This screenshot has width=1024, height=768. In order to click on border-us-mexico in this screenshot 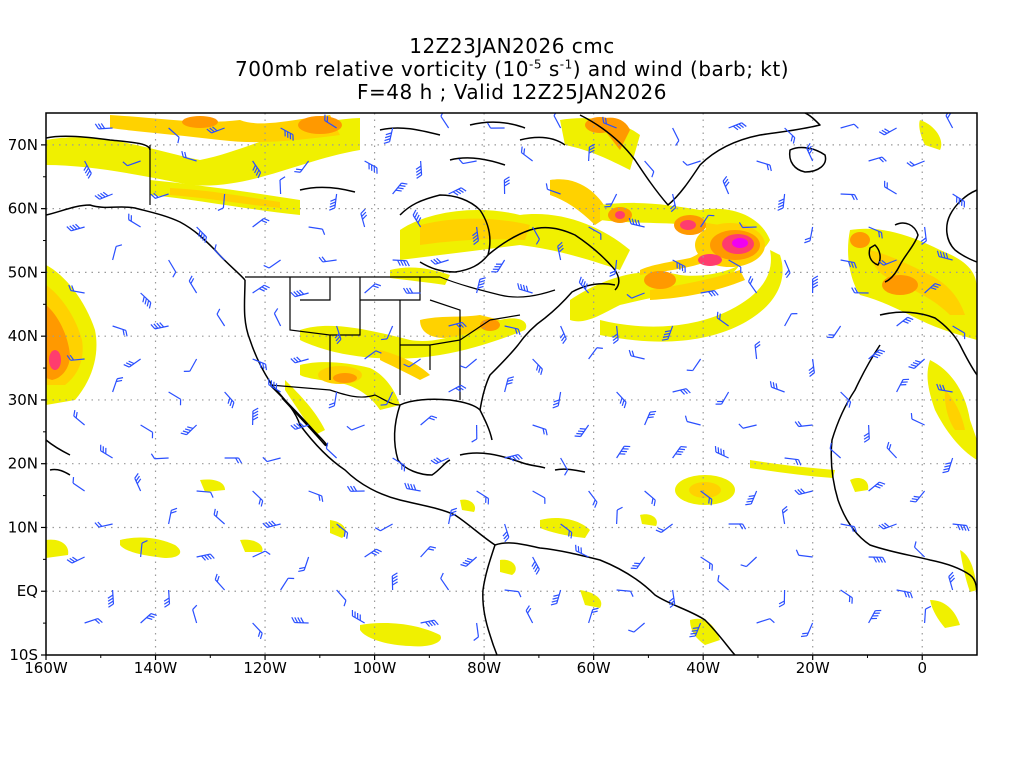, I will do `click(335, 395)`.